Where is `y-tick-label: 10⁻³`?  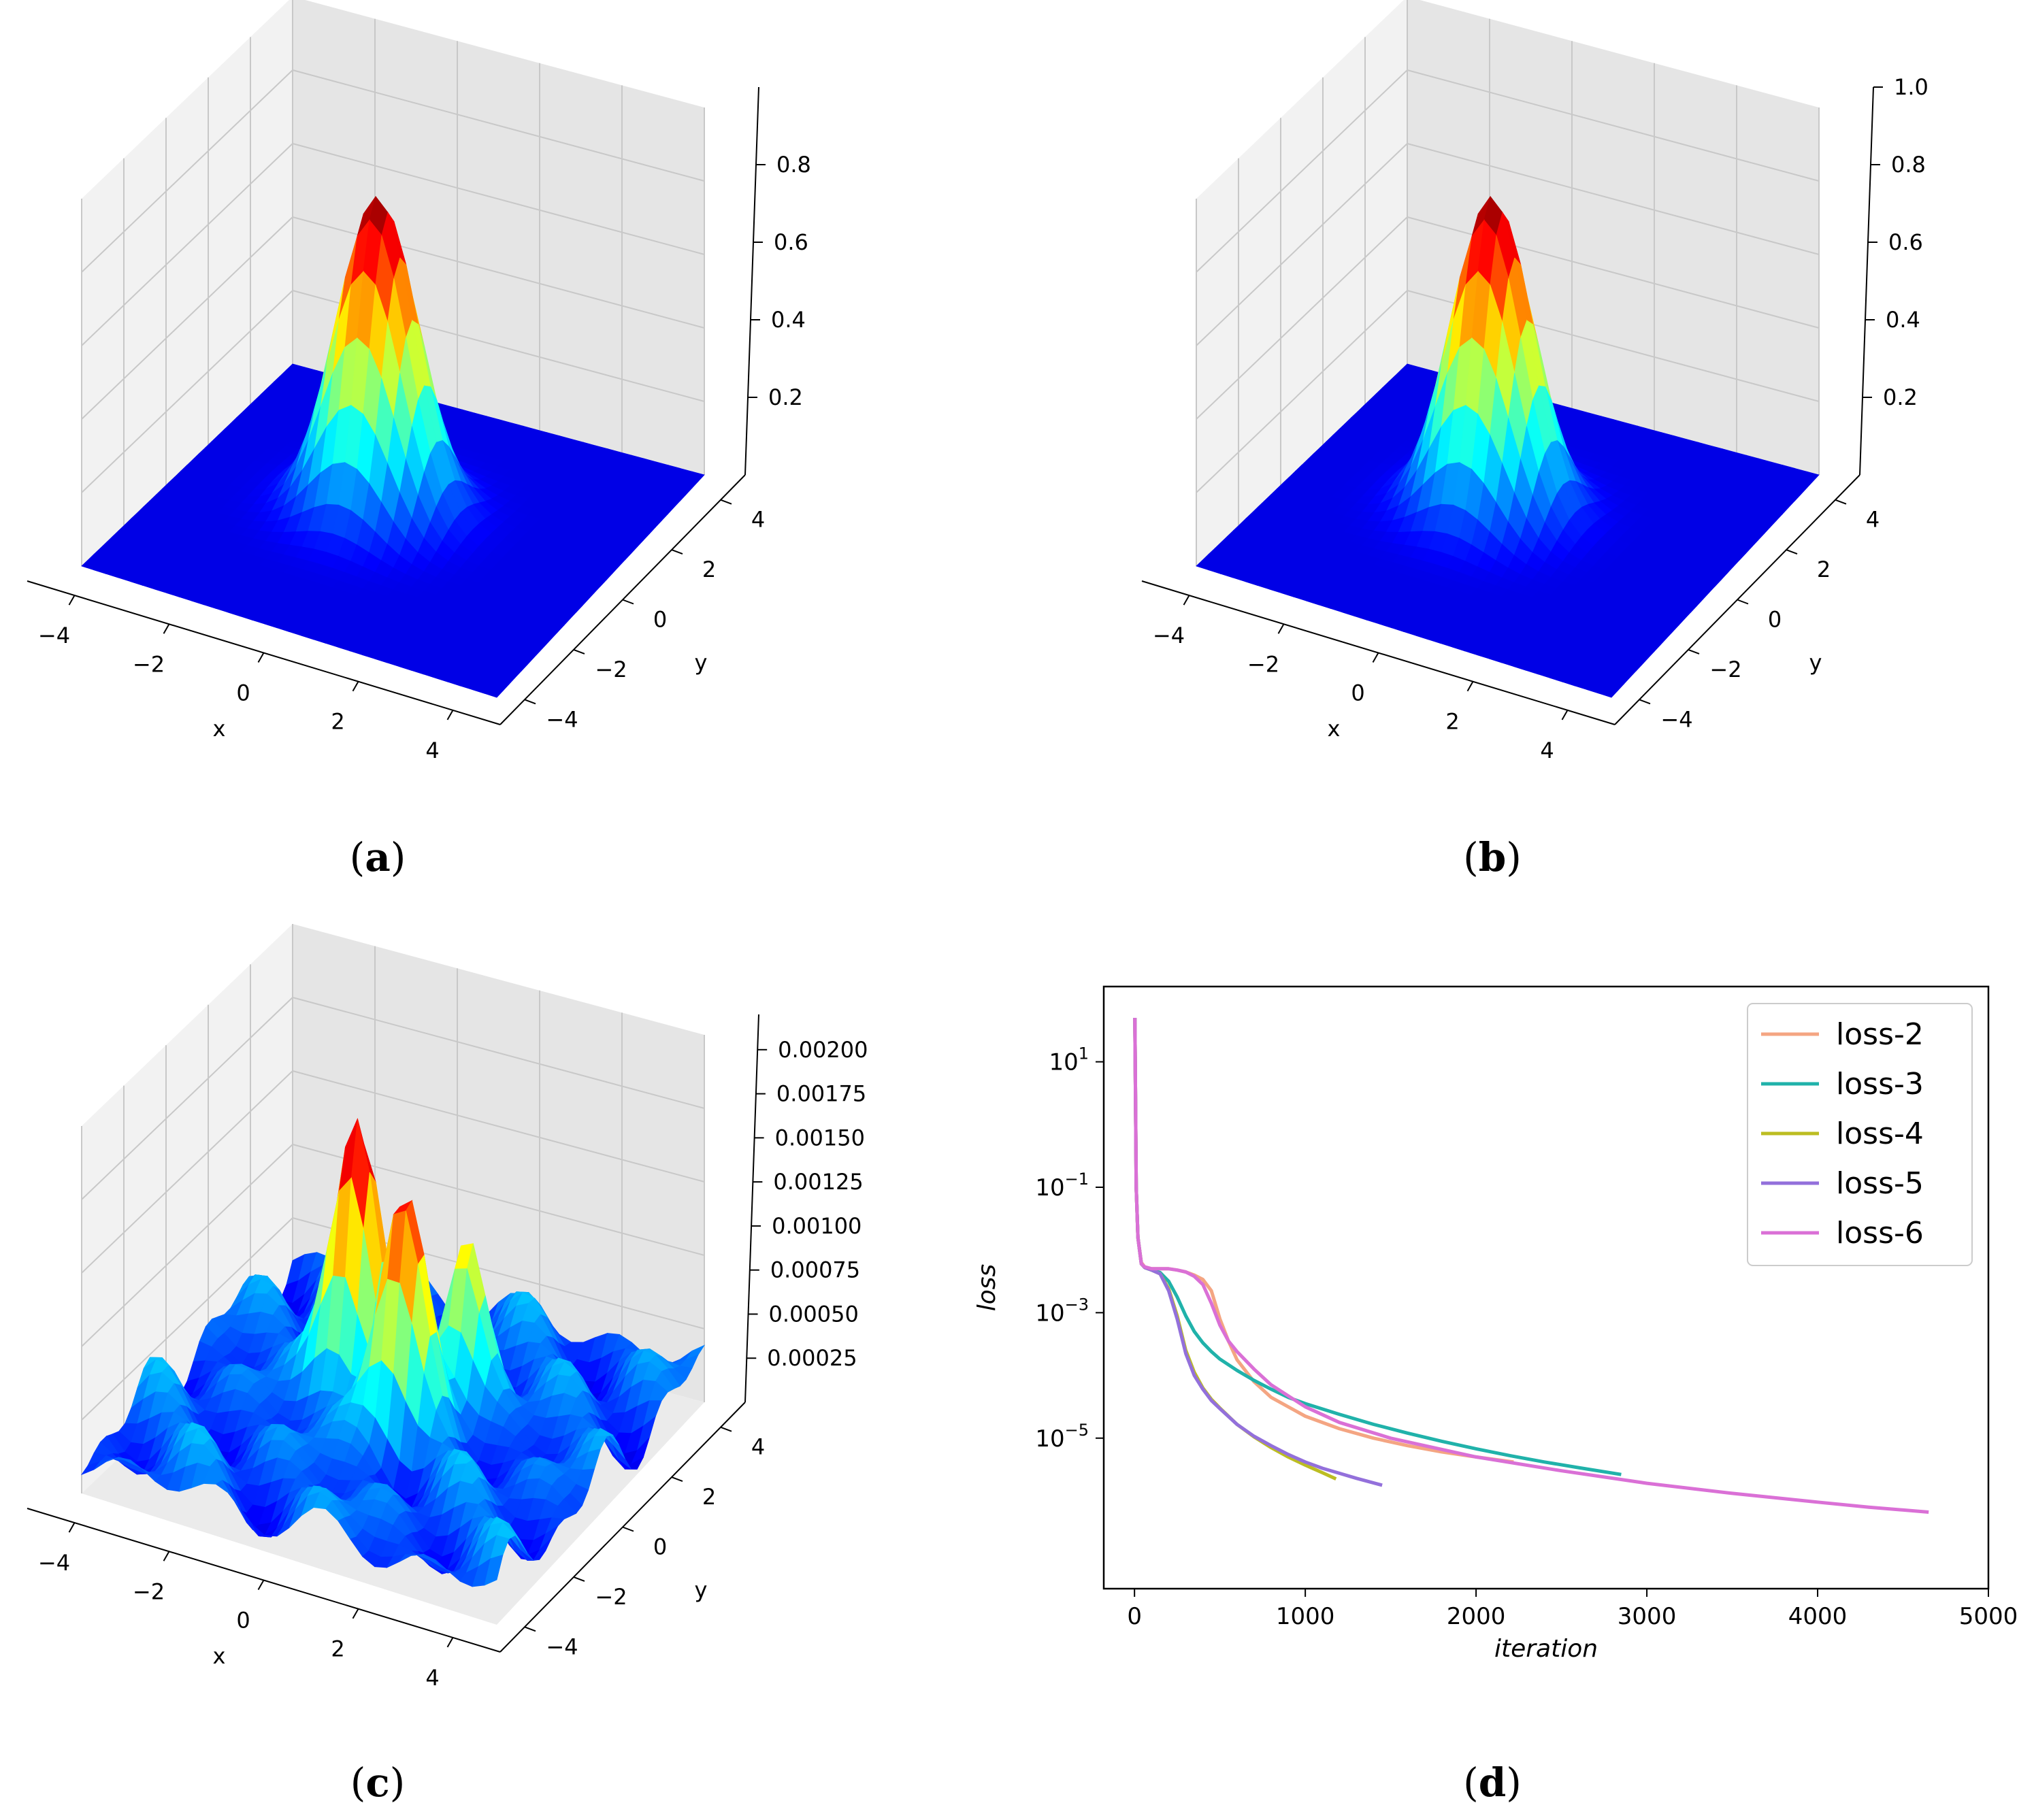 y-tick-label: 10⁻³ is located at coordinates (1062, 1311).